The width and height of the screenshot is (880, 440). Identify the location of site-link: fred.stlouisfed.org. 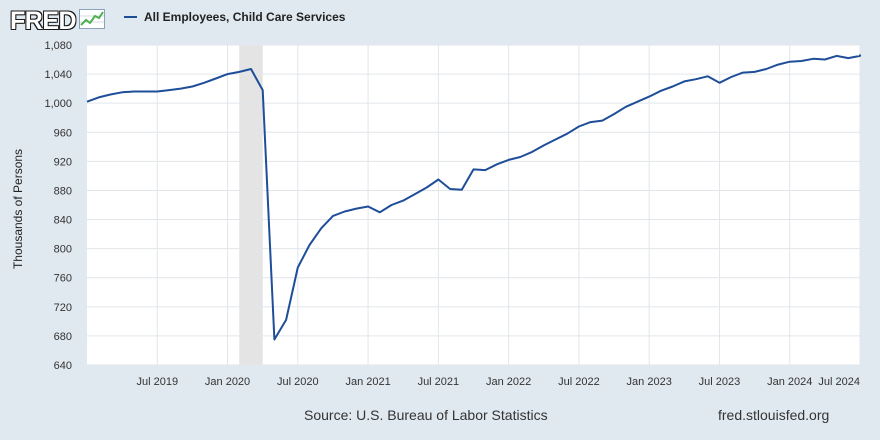
(774, 415).